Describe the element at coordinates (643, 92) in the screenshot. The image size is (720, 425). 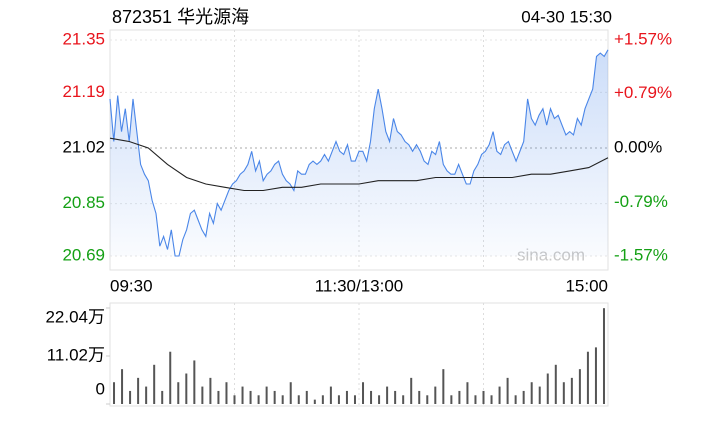
I see `y2-tick-label: +0.79%` at that location.